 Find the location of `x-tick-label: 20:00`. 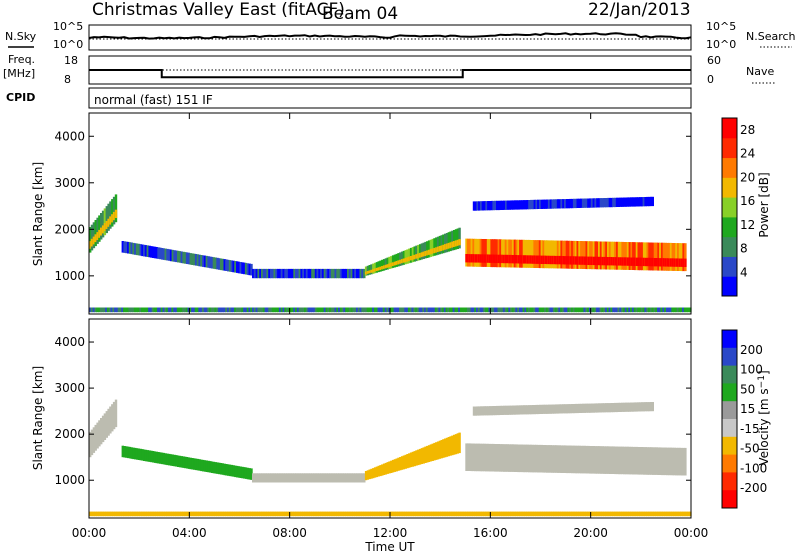

x-tick-label: 20:00 is located at coordinates (590, 533).